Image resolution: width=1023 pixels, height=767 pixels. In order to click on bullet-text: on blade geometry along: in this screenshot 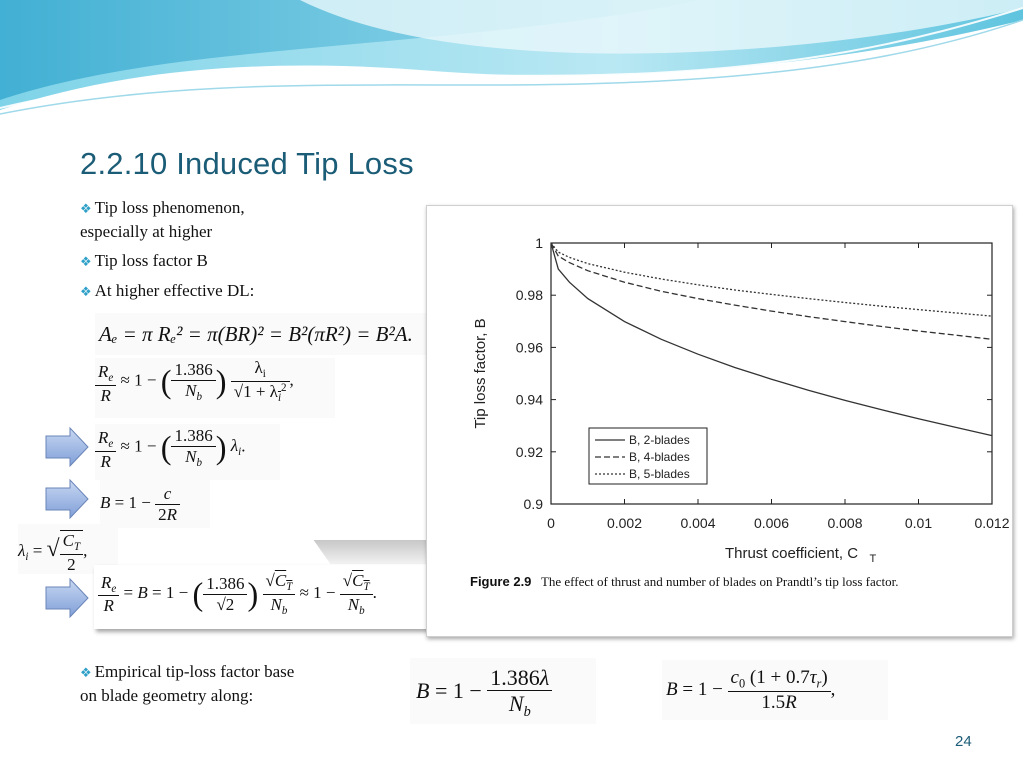, I will do `click(167, 695)`.